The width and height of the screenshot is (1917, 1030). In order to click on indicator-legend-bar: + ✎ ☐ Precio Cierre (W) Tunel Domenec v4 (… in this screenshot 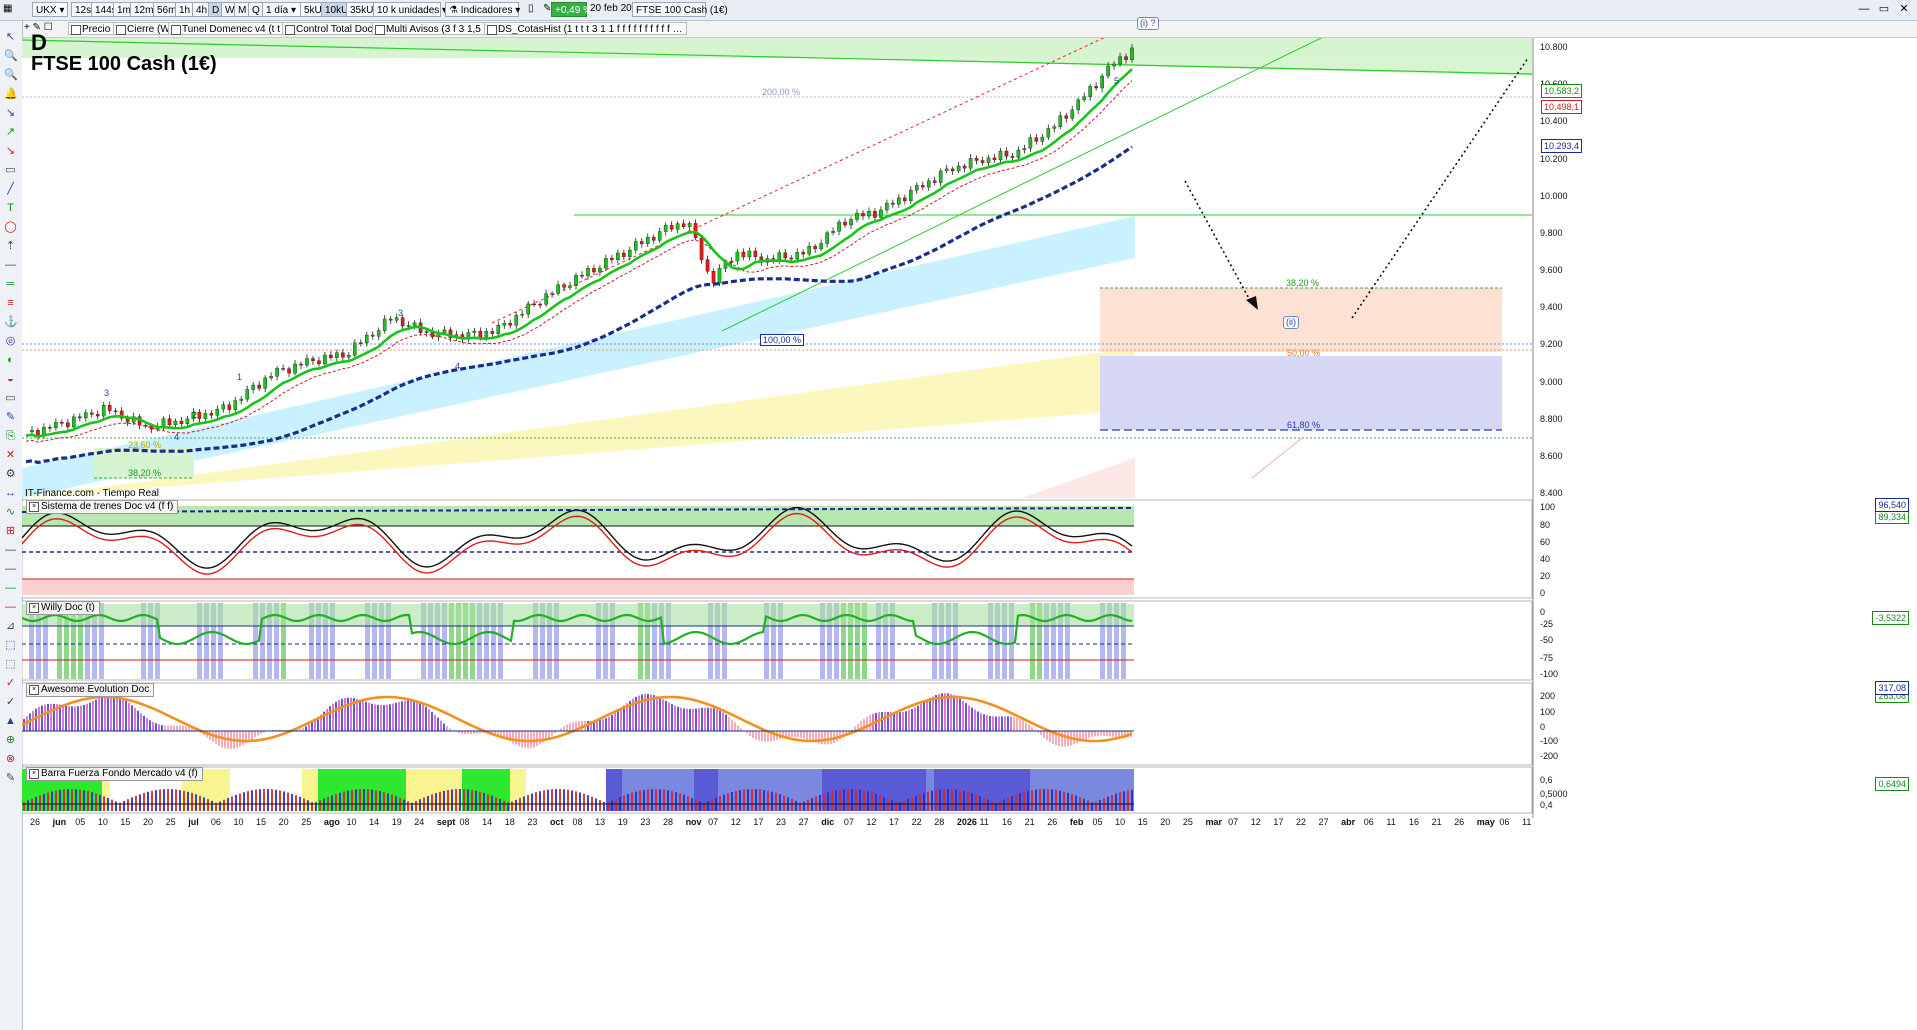, I will do `click(969, 29)`.